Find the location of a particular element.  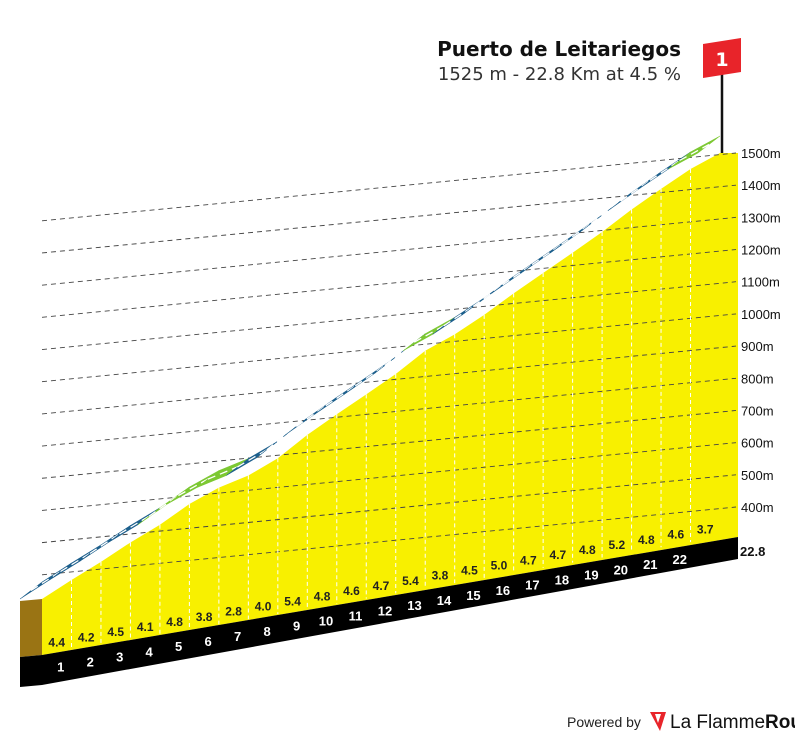

gradient-label: 4.1 is located at coordinates (145, 627).